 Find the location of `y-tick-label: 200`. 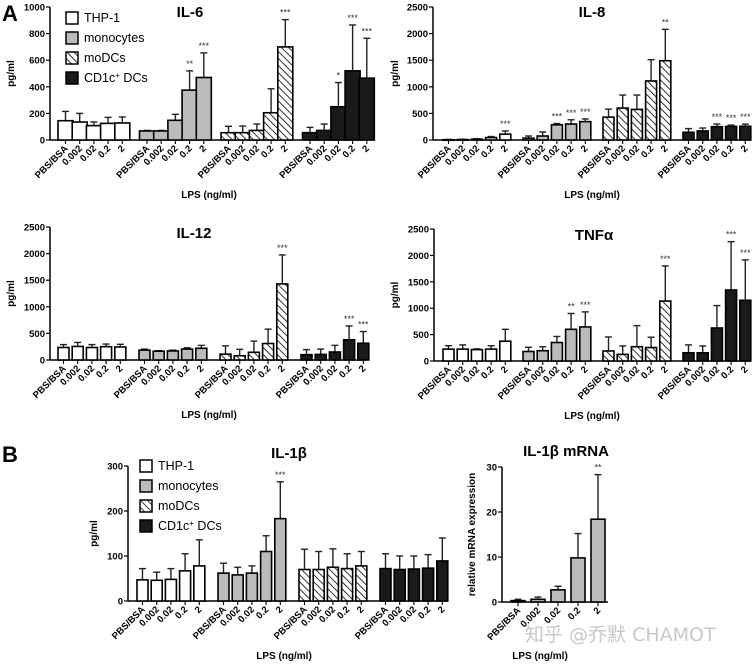

y-tick-label: 200 is located at coordinates (37, 114).